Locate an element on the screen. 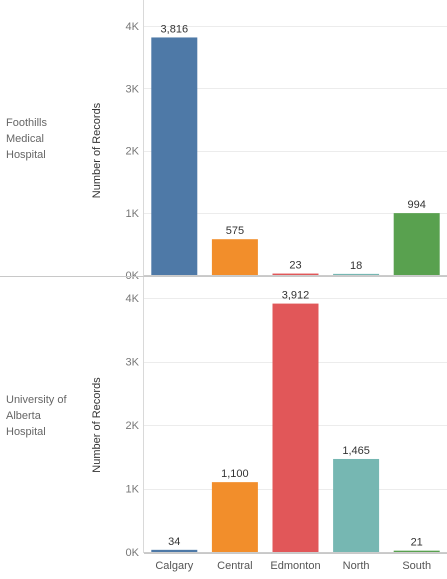  x-category-label: South is located at coordinates (416, 566).